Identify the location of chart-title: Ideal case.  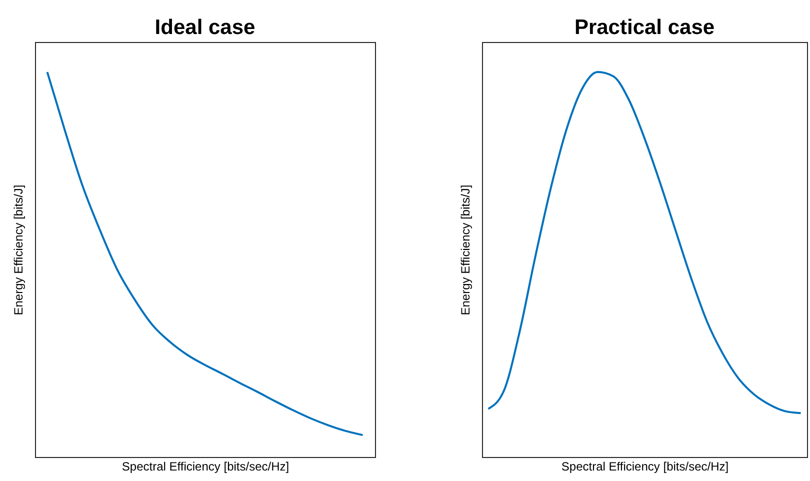
(205, 27).